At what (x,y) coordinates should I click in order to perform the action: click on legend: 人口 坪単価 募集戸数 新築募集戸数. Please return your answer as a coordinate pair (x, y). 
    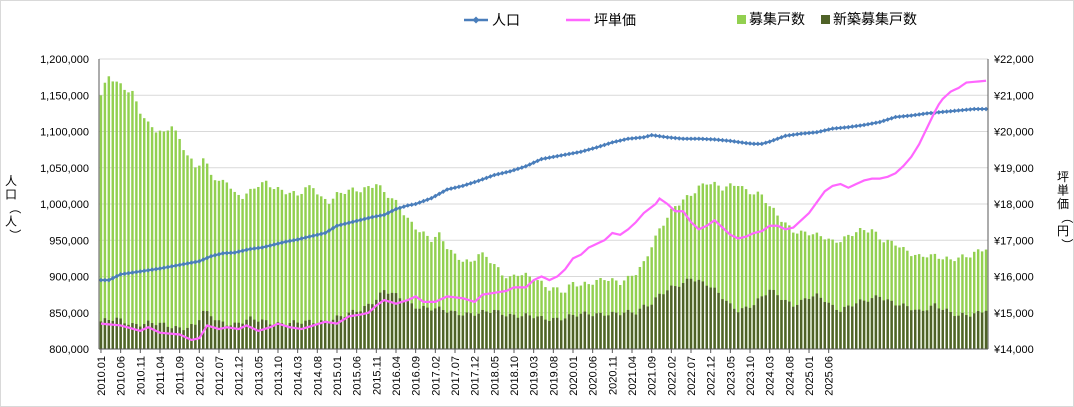
    Looking at the image, I should click on (690, 20).